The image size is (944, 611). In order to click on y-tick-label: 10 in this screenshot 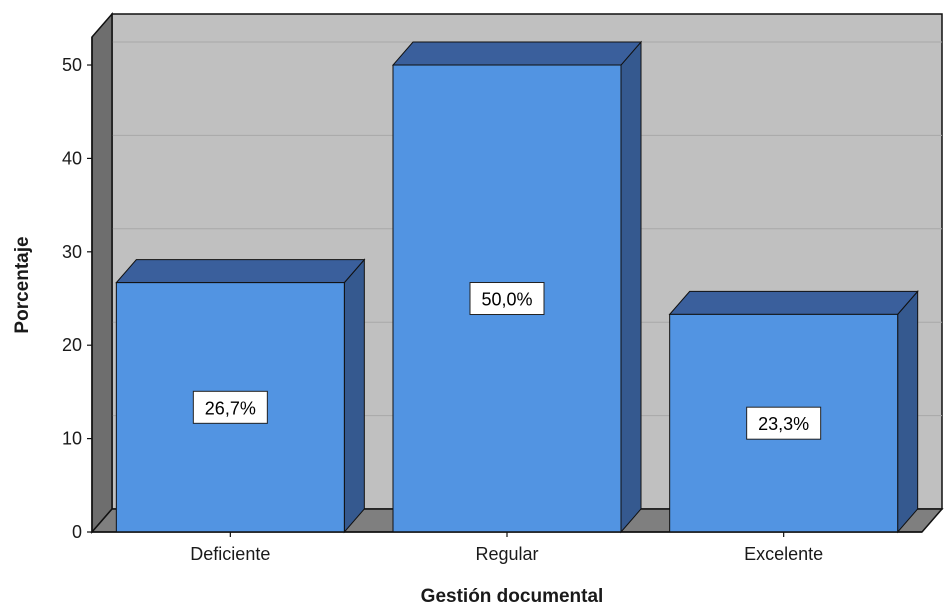, I will do `click(72, 439)`.